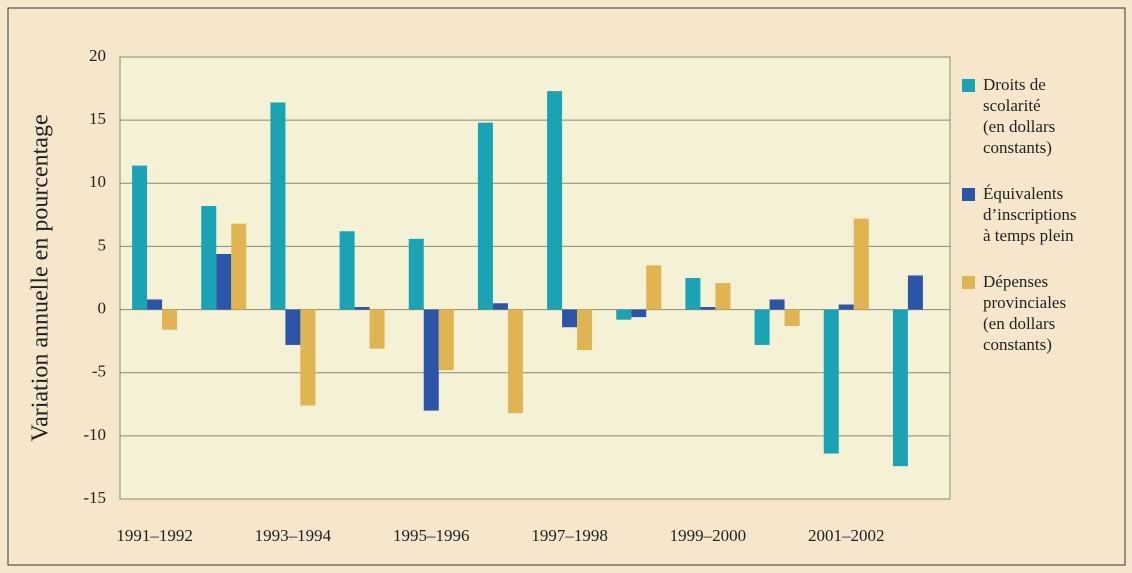  Describe the element at coordinates (1030, 214) in the screenshot. I see `legend-label: Équivalents d’inscriptions à temps plein` at that location.